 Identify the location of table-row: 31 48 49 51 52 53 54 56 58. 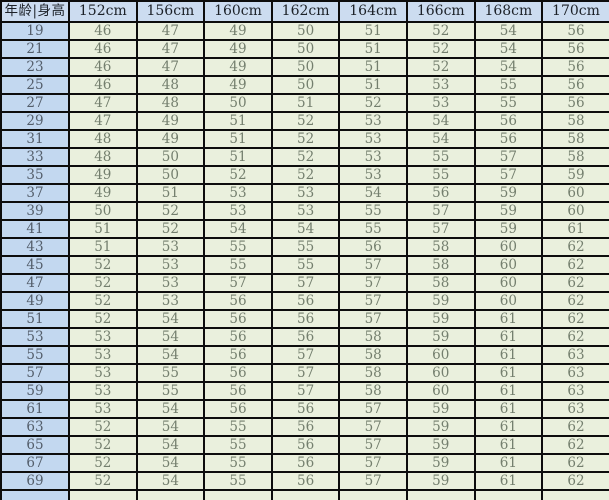
(304, 139).